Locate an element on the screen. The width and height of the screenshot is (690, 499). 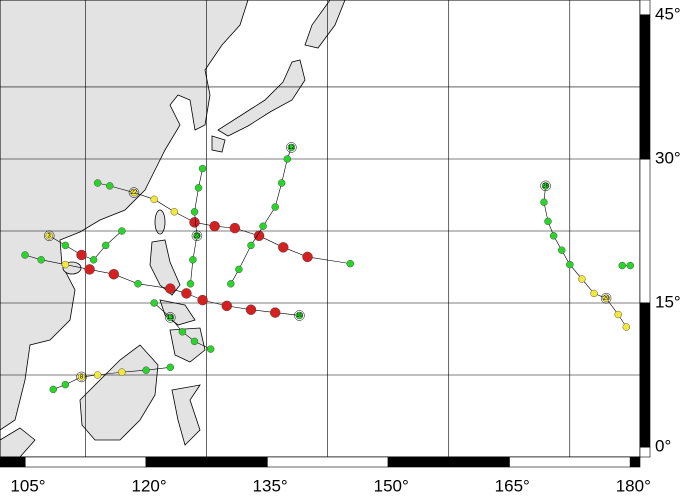
sumatra is located at coordinates (18, 442).